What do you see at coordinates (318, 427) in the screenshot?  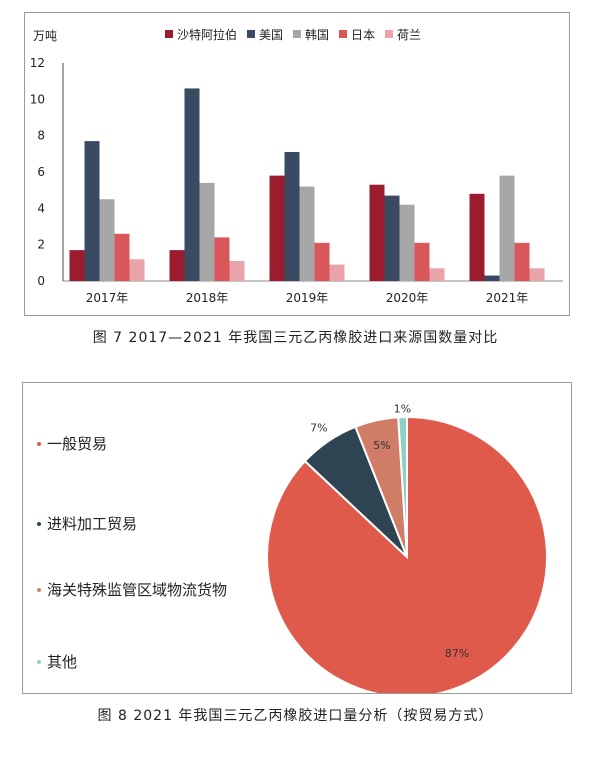 I see `pie-slice-label: 7%` at bounding box center [318, 427].